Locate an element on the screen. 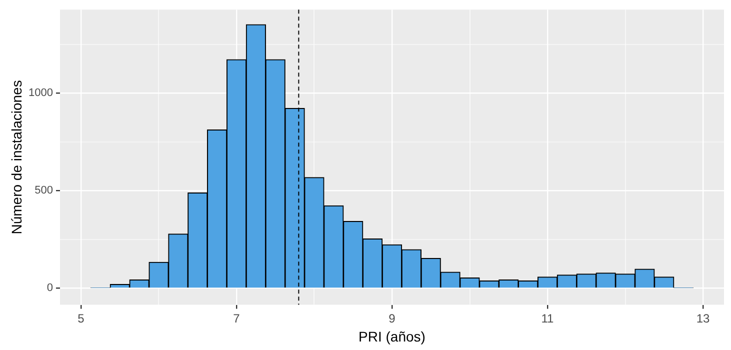 The height and width of the screenshot is (350, 731). x-tick-label: 5 is located at coordinates (81, 318).